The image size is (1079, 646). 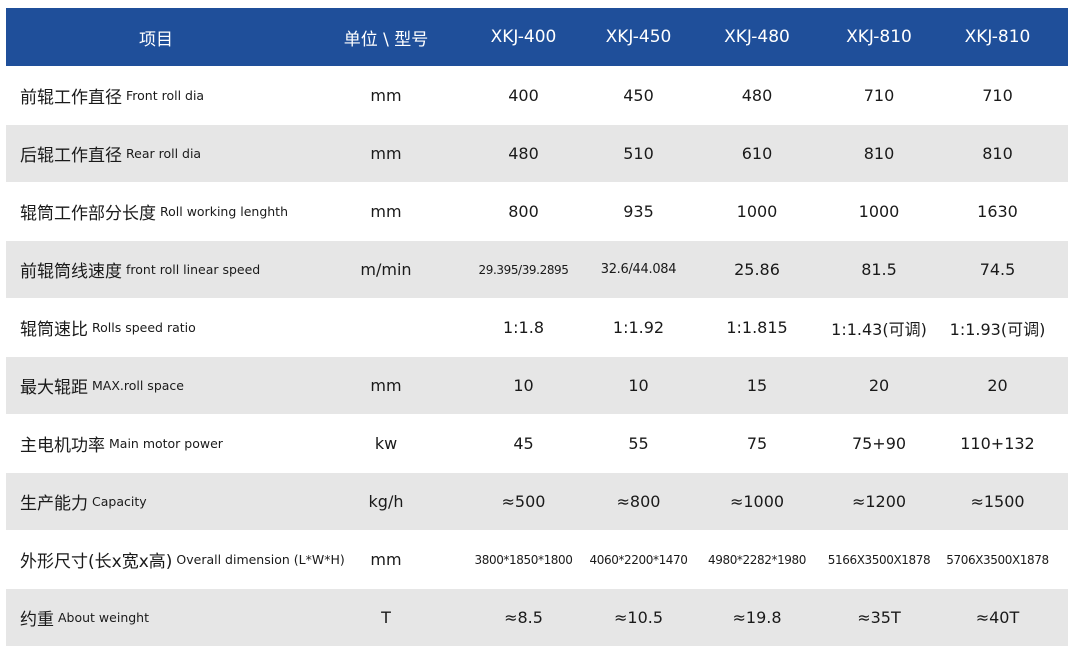 I want to click on row-label-en: Overall dimension (L*W*H), so click(x=260, y=559).